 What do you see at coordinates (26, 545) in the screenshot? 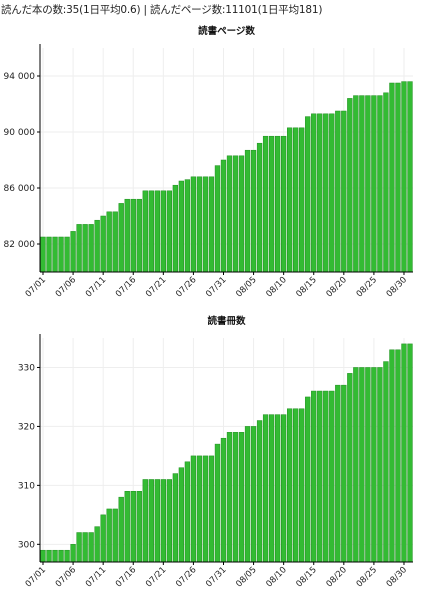
I see `y-tick-label: 300` at bounding box center [26, 545].